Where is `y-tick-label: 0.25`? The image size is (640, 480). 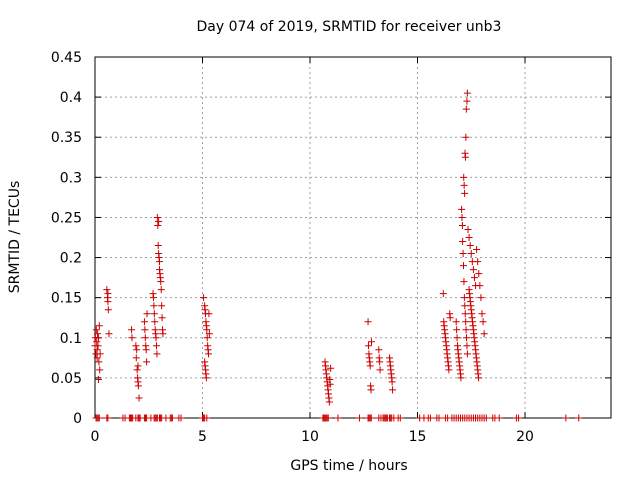
y-tick-label: 0.25 is located at coordinates (66, 218).